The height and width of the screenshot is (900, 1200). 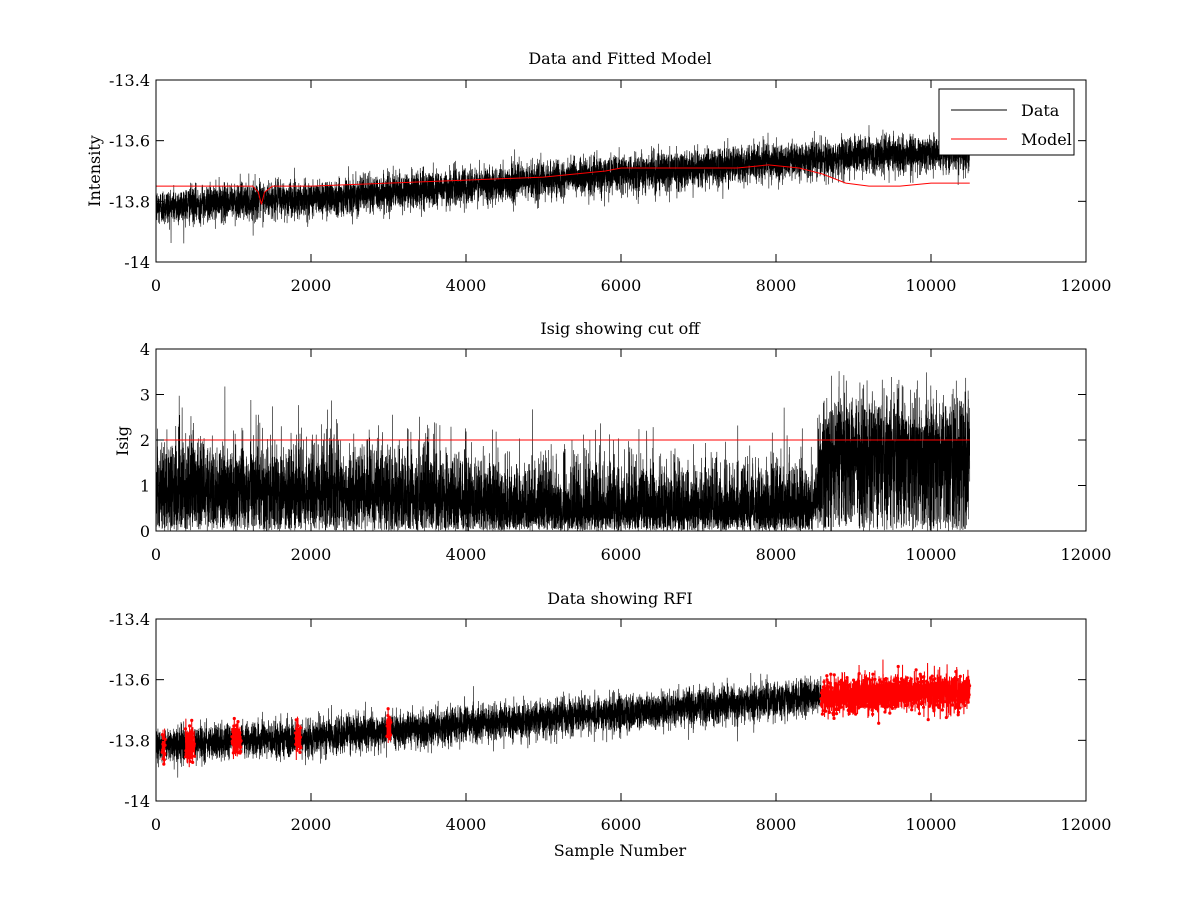 I want to click on y-tick-label: -14, so click(x=137, y=262).